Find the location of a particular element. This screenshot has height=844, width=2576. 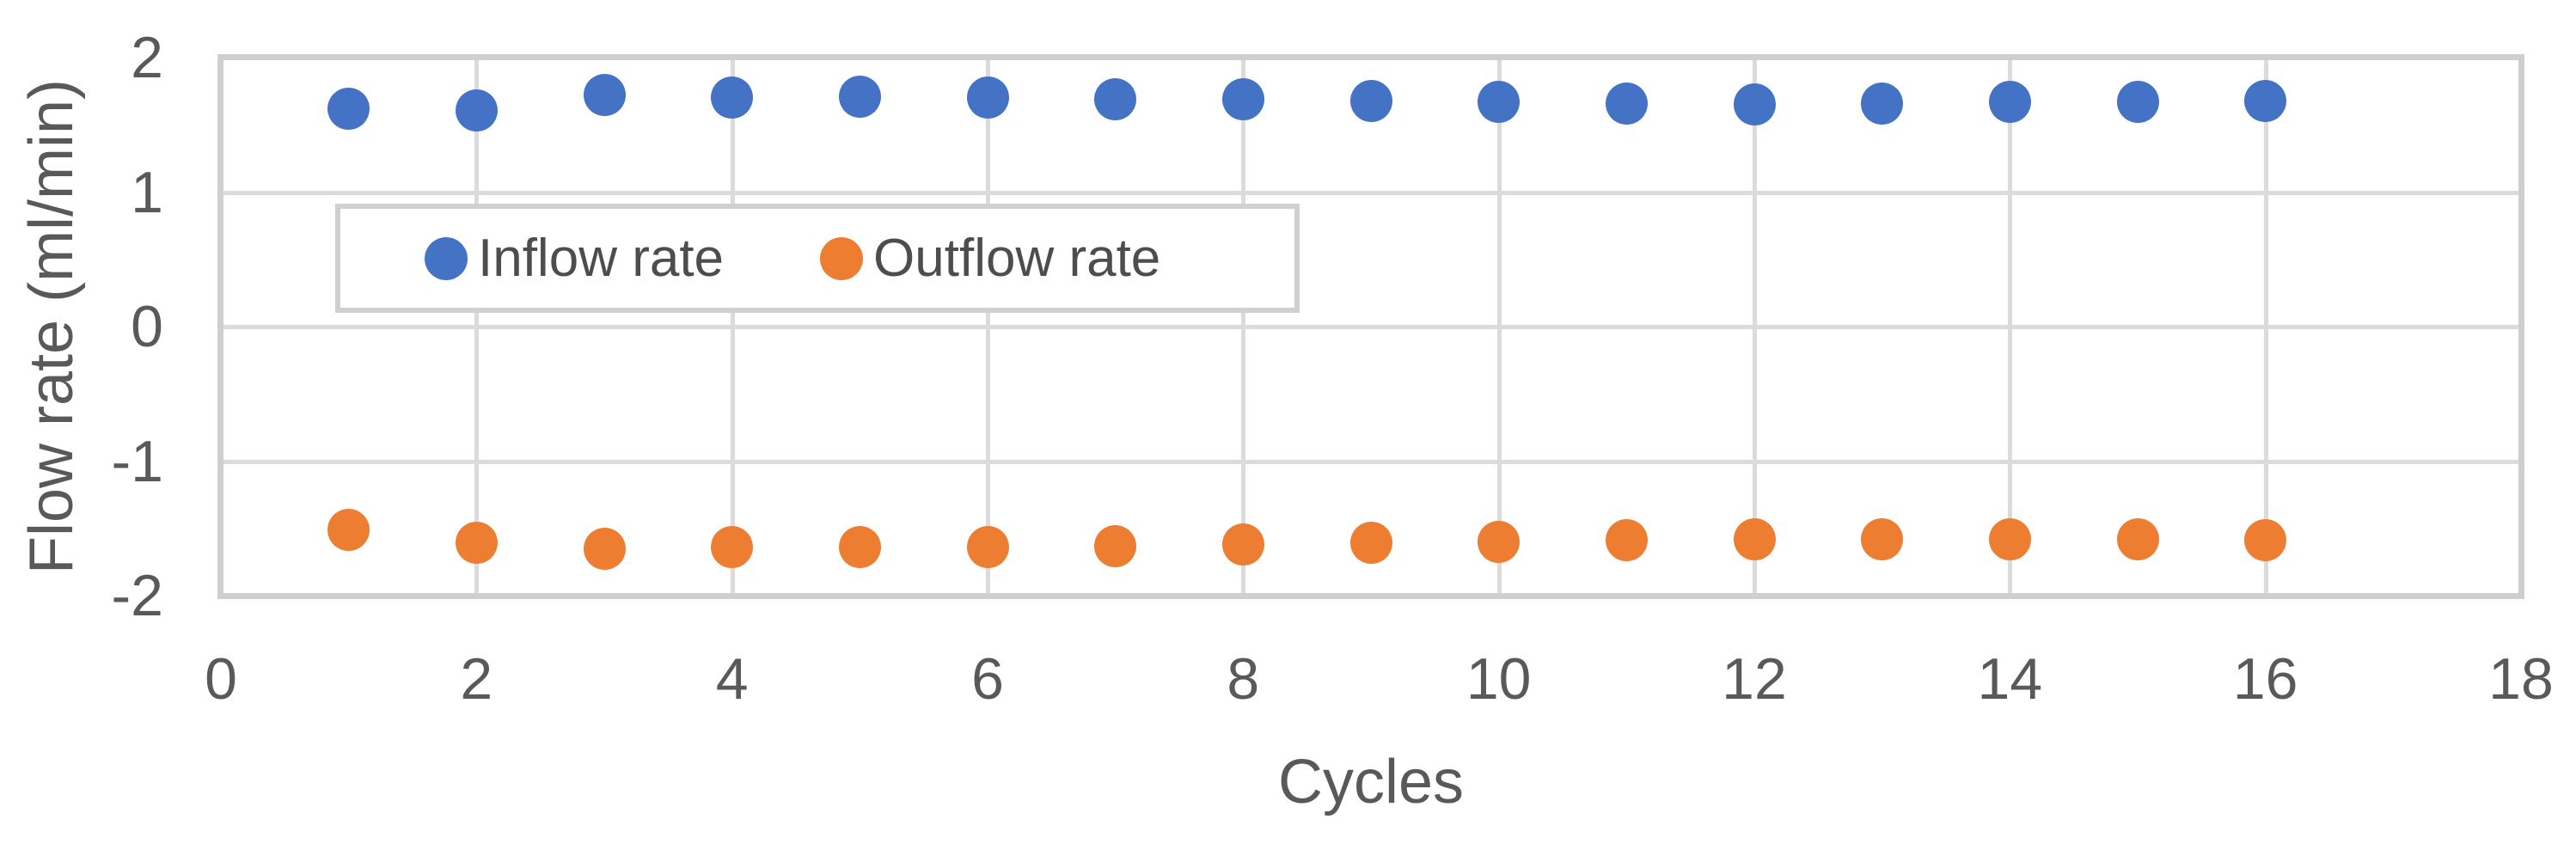

y-tick-label: 1 is located at coordinates (147, 192).